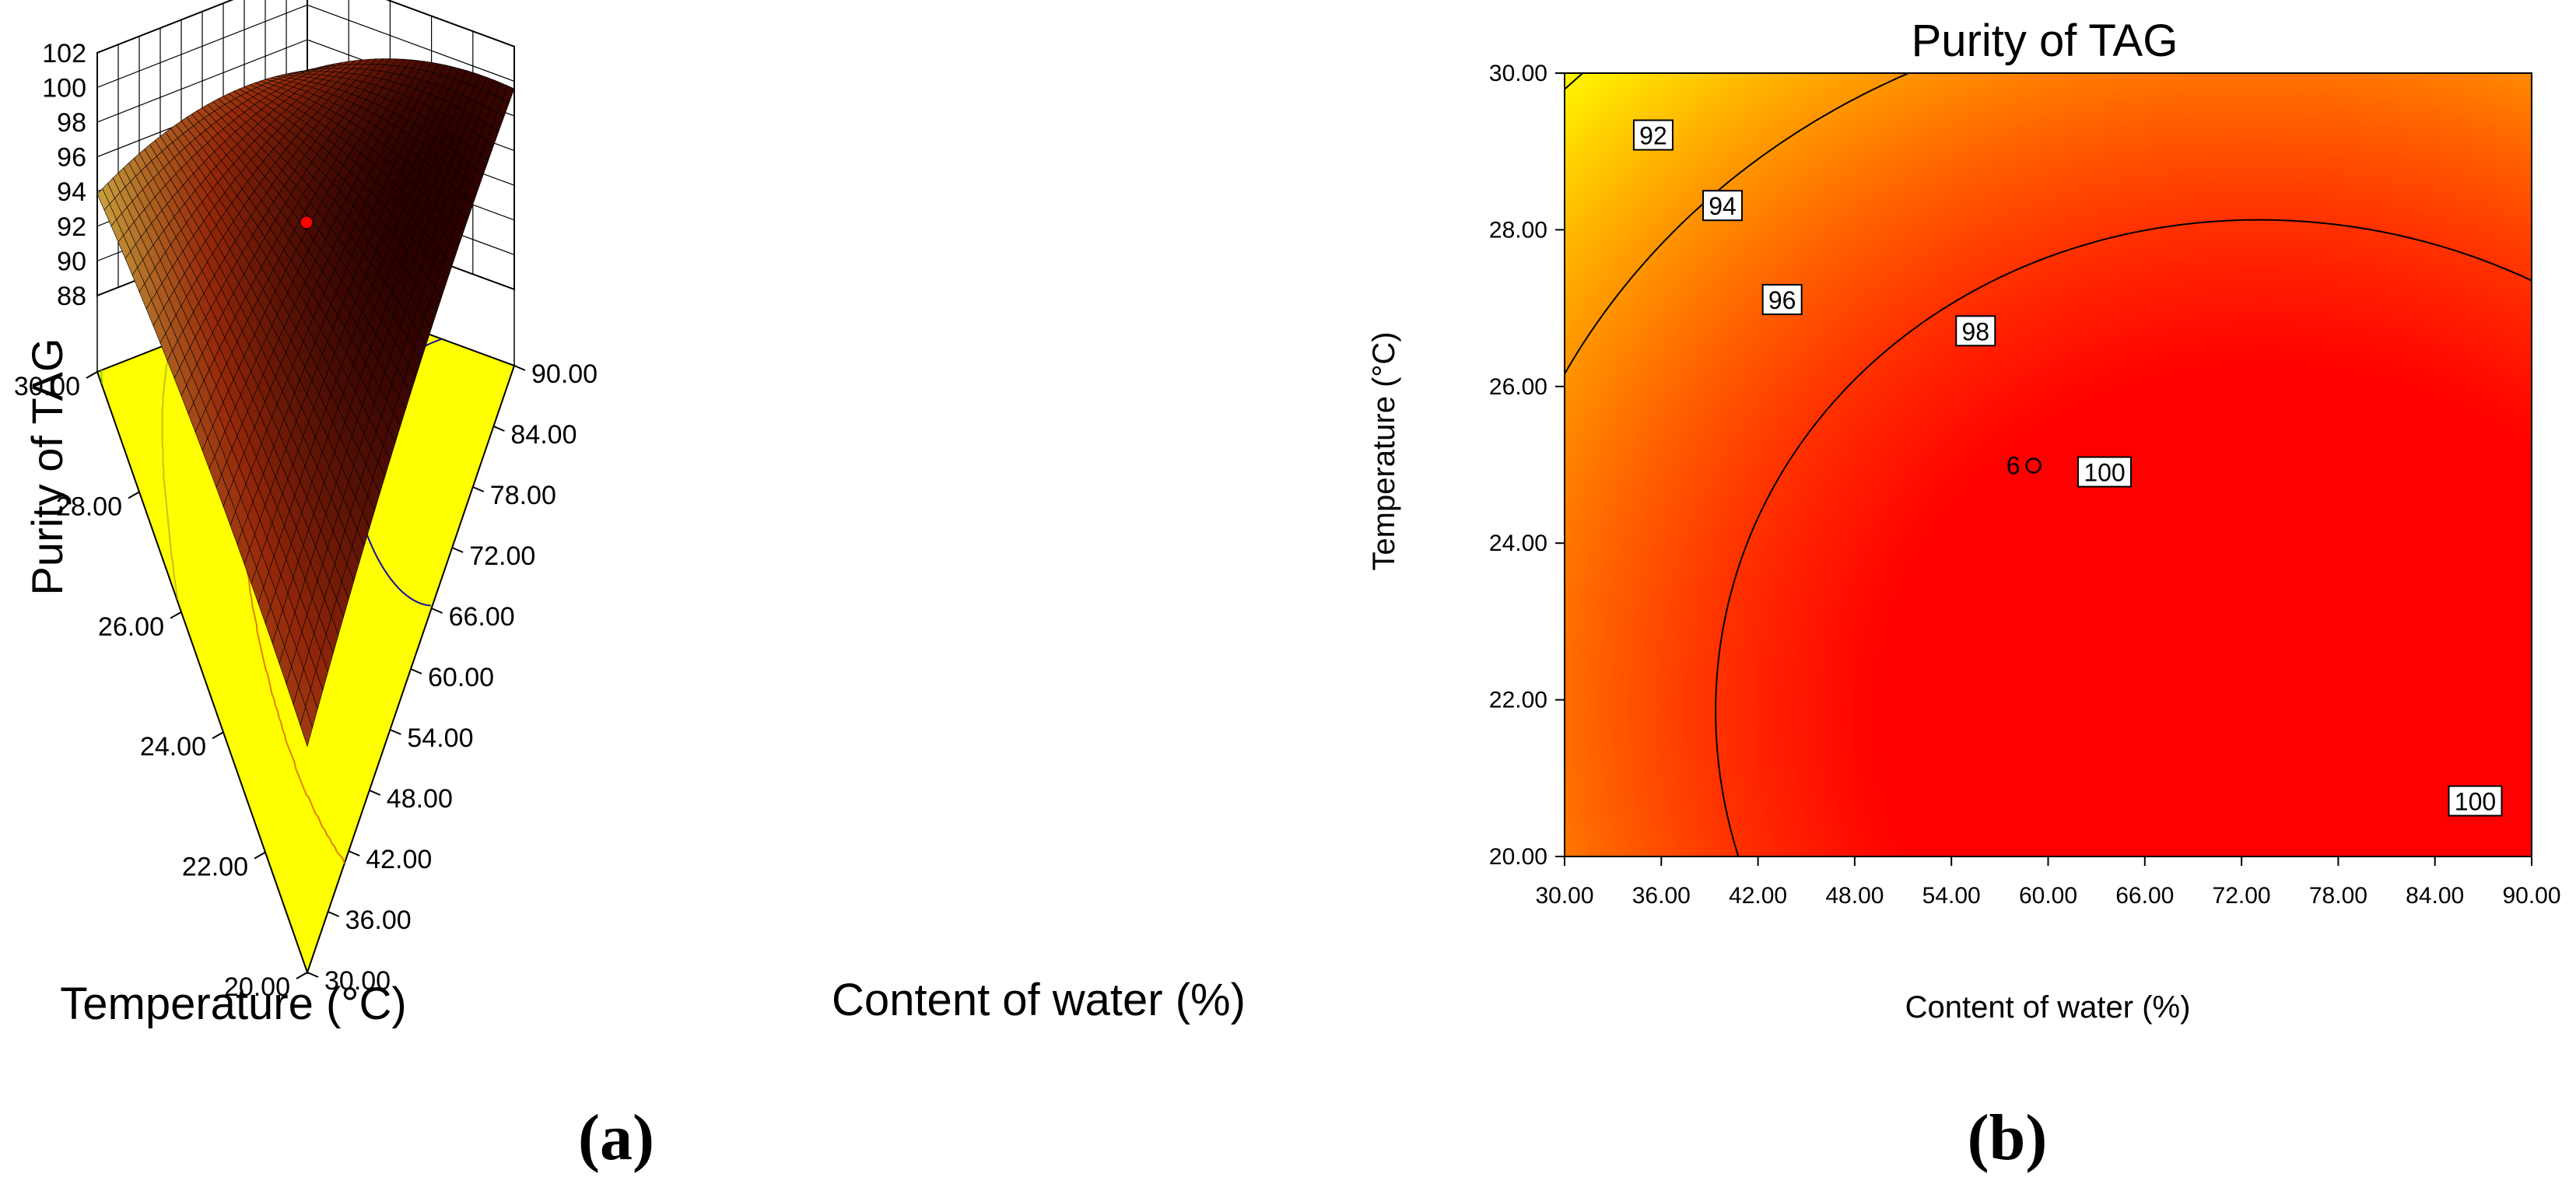 The height and width of the screenshot is (1184, 2576). Describe the element at coordinates (1518, 230) in the screenshot. I see `contour-y-tick-label: 28.00` at that location.